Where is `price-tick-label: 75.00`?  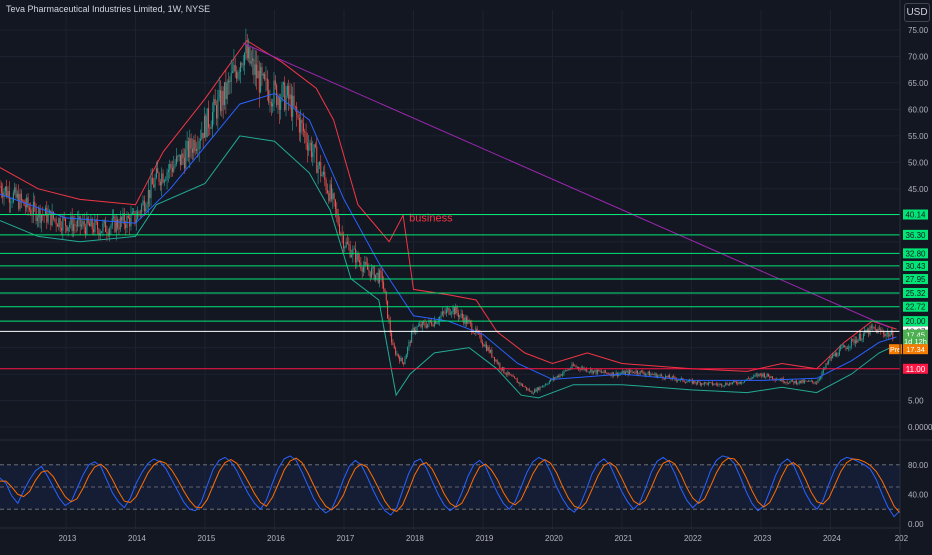 price-tick-label: 75.00 is located at coordinates (918, 30).